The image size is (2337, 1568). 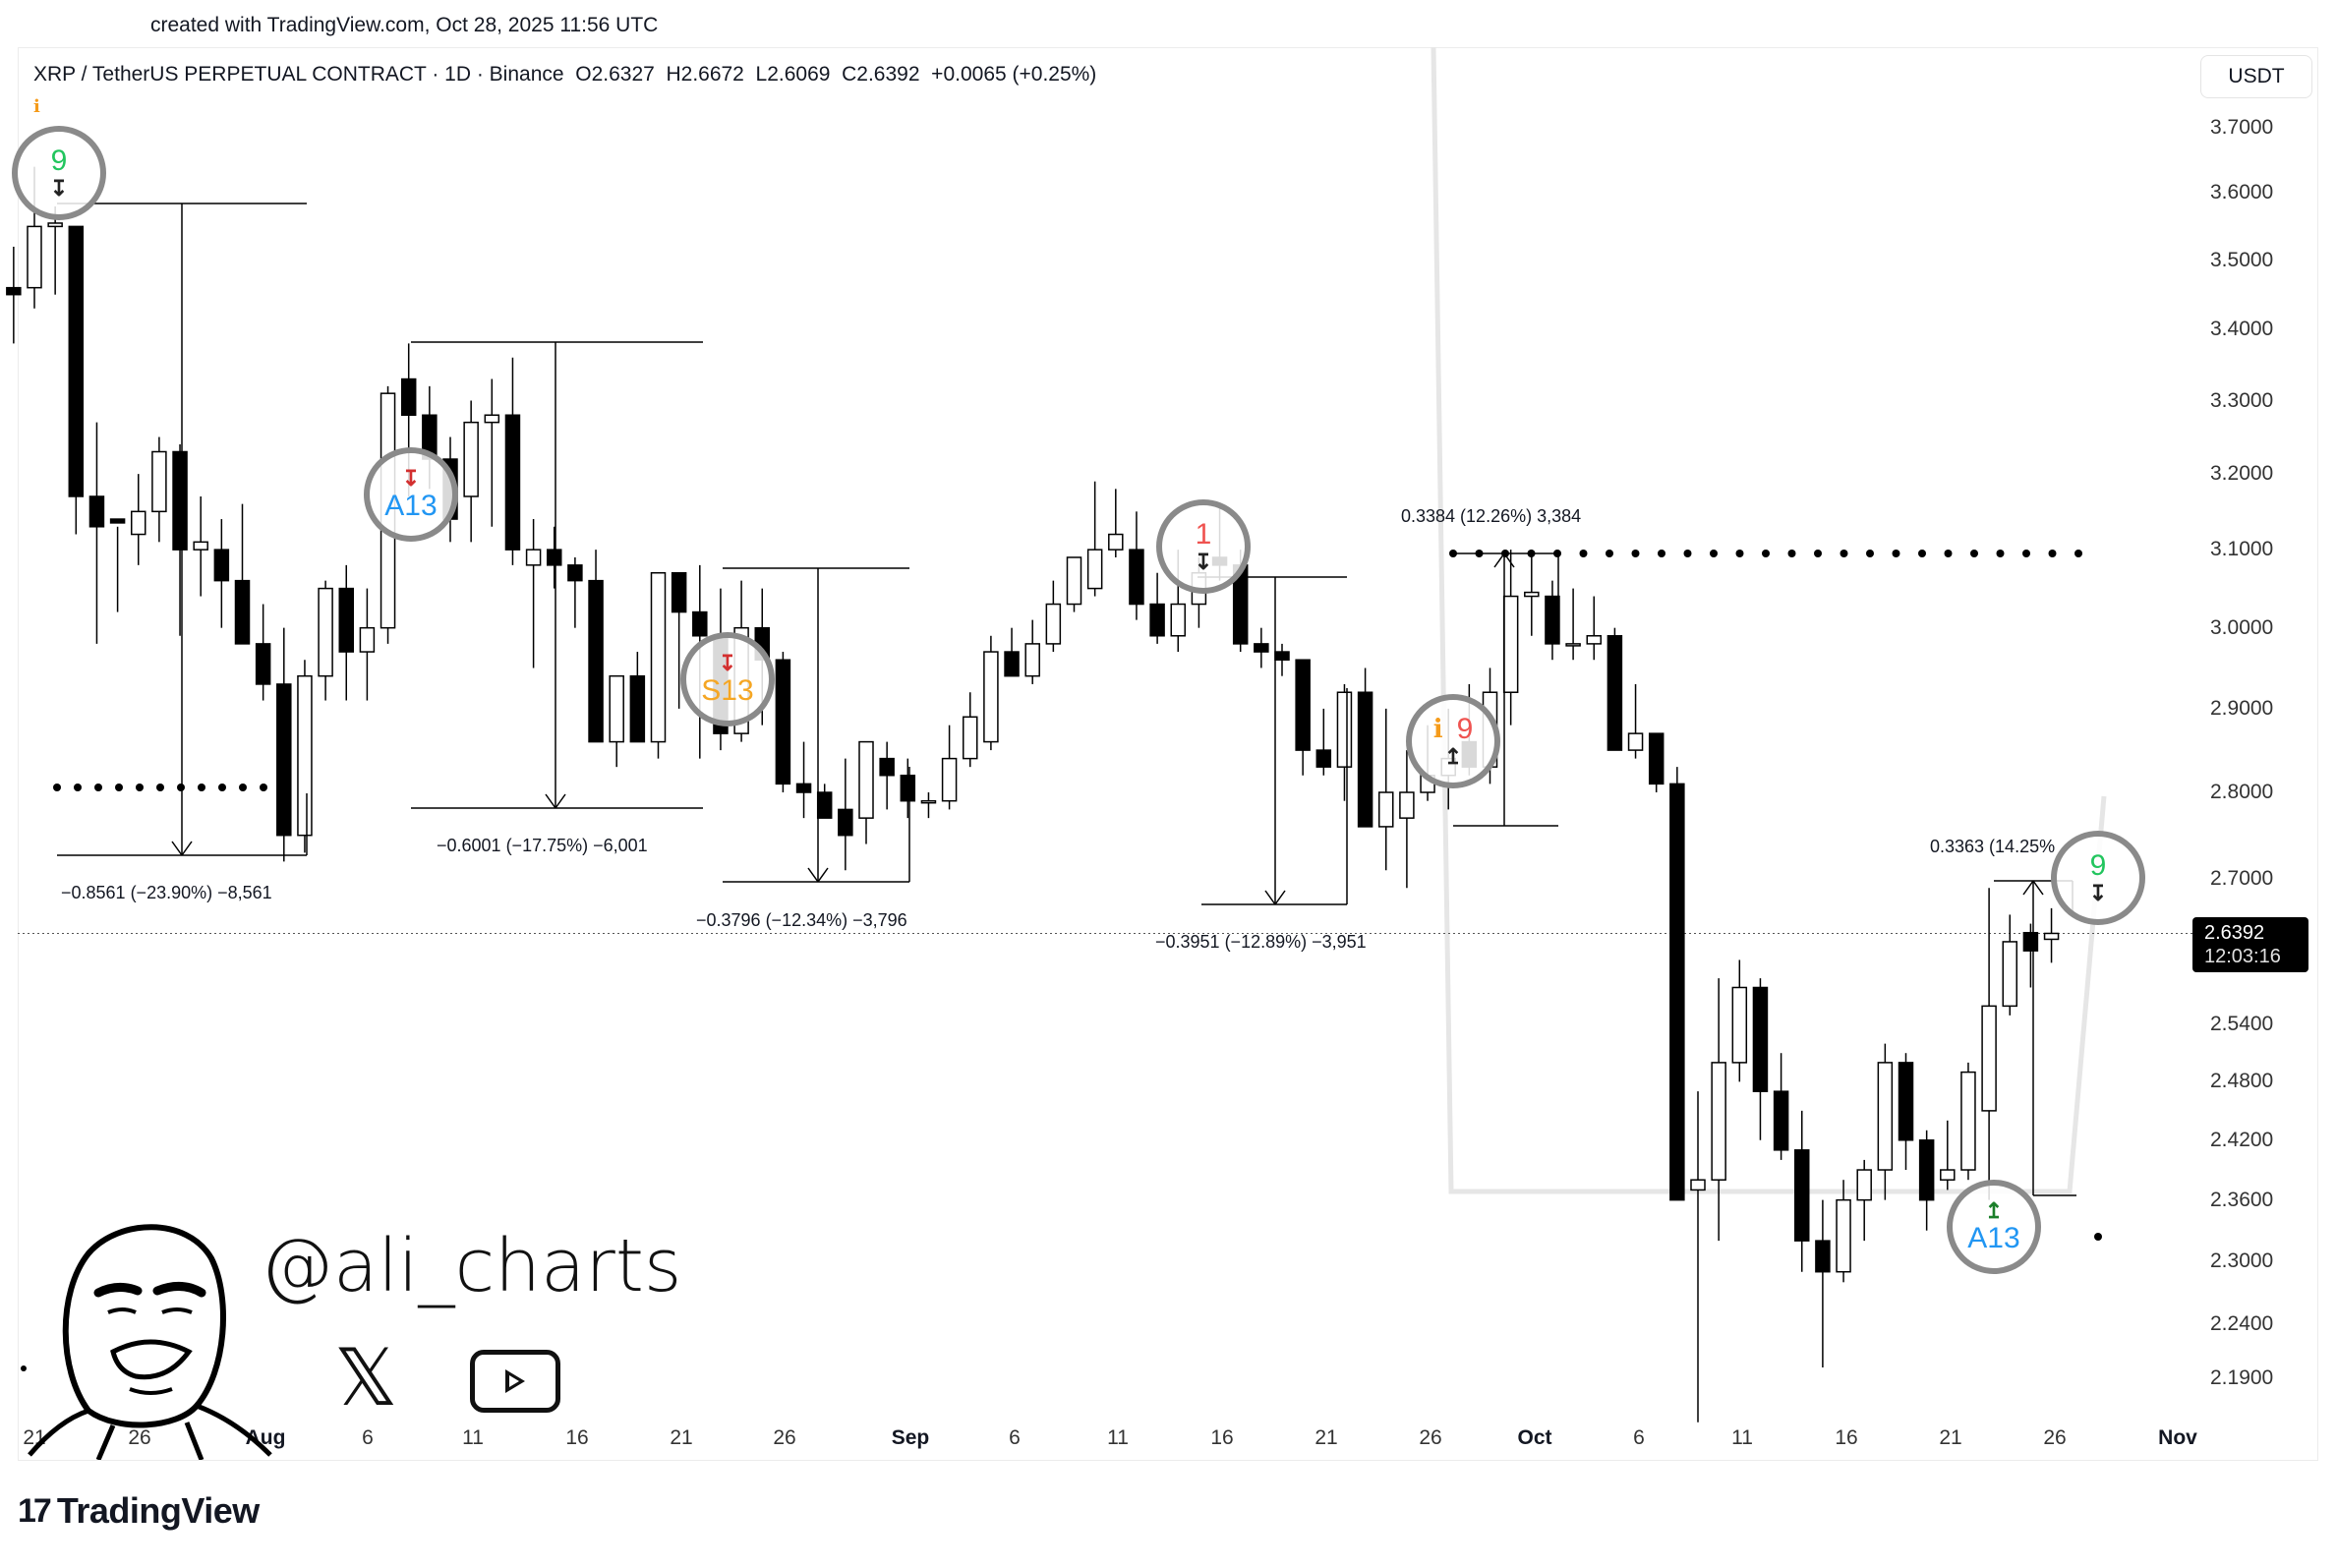 What do you see at coordinates (411, 494) in the screenshot?
I see `signal-marker: ↧ A13` at bounding box center [411, 494].